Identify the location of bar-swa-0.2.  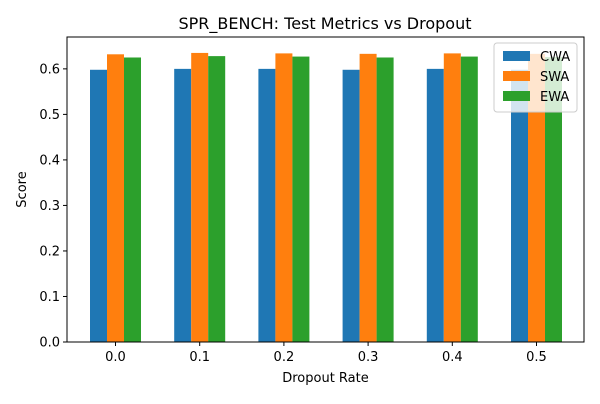
(284, 197).